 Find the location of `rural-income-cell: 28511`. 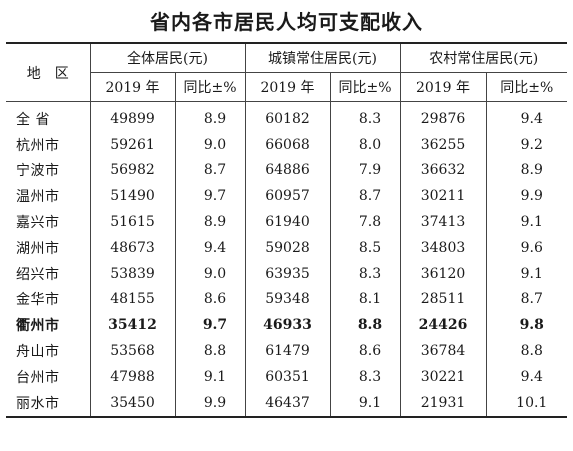

rural-income-cell: 28511 is located at coordinates (442, 299).